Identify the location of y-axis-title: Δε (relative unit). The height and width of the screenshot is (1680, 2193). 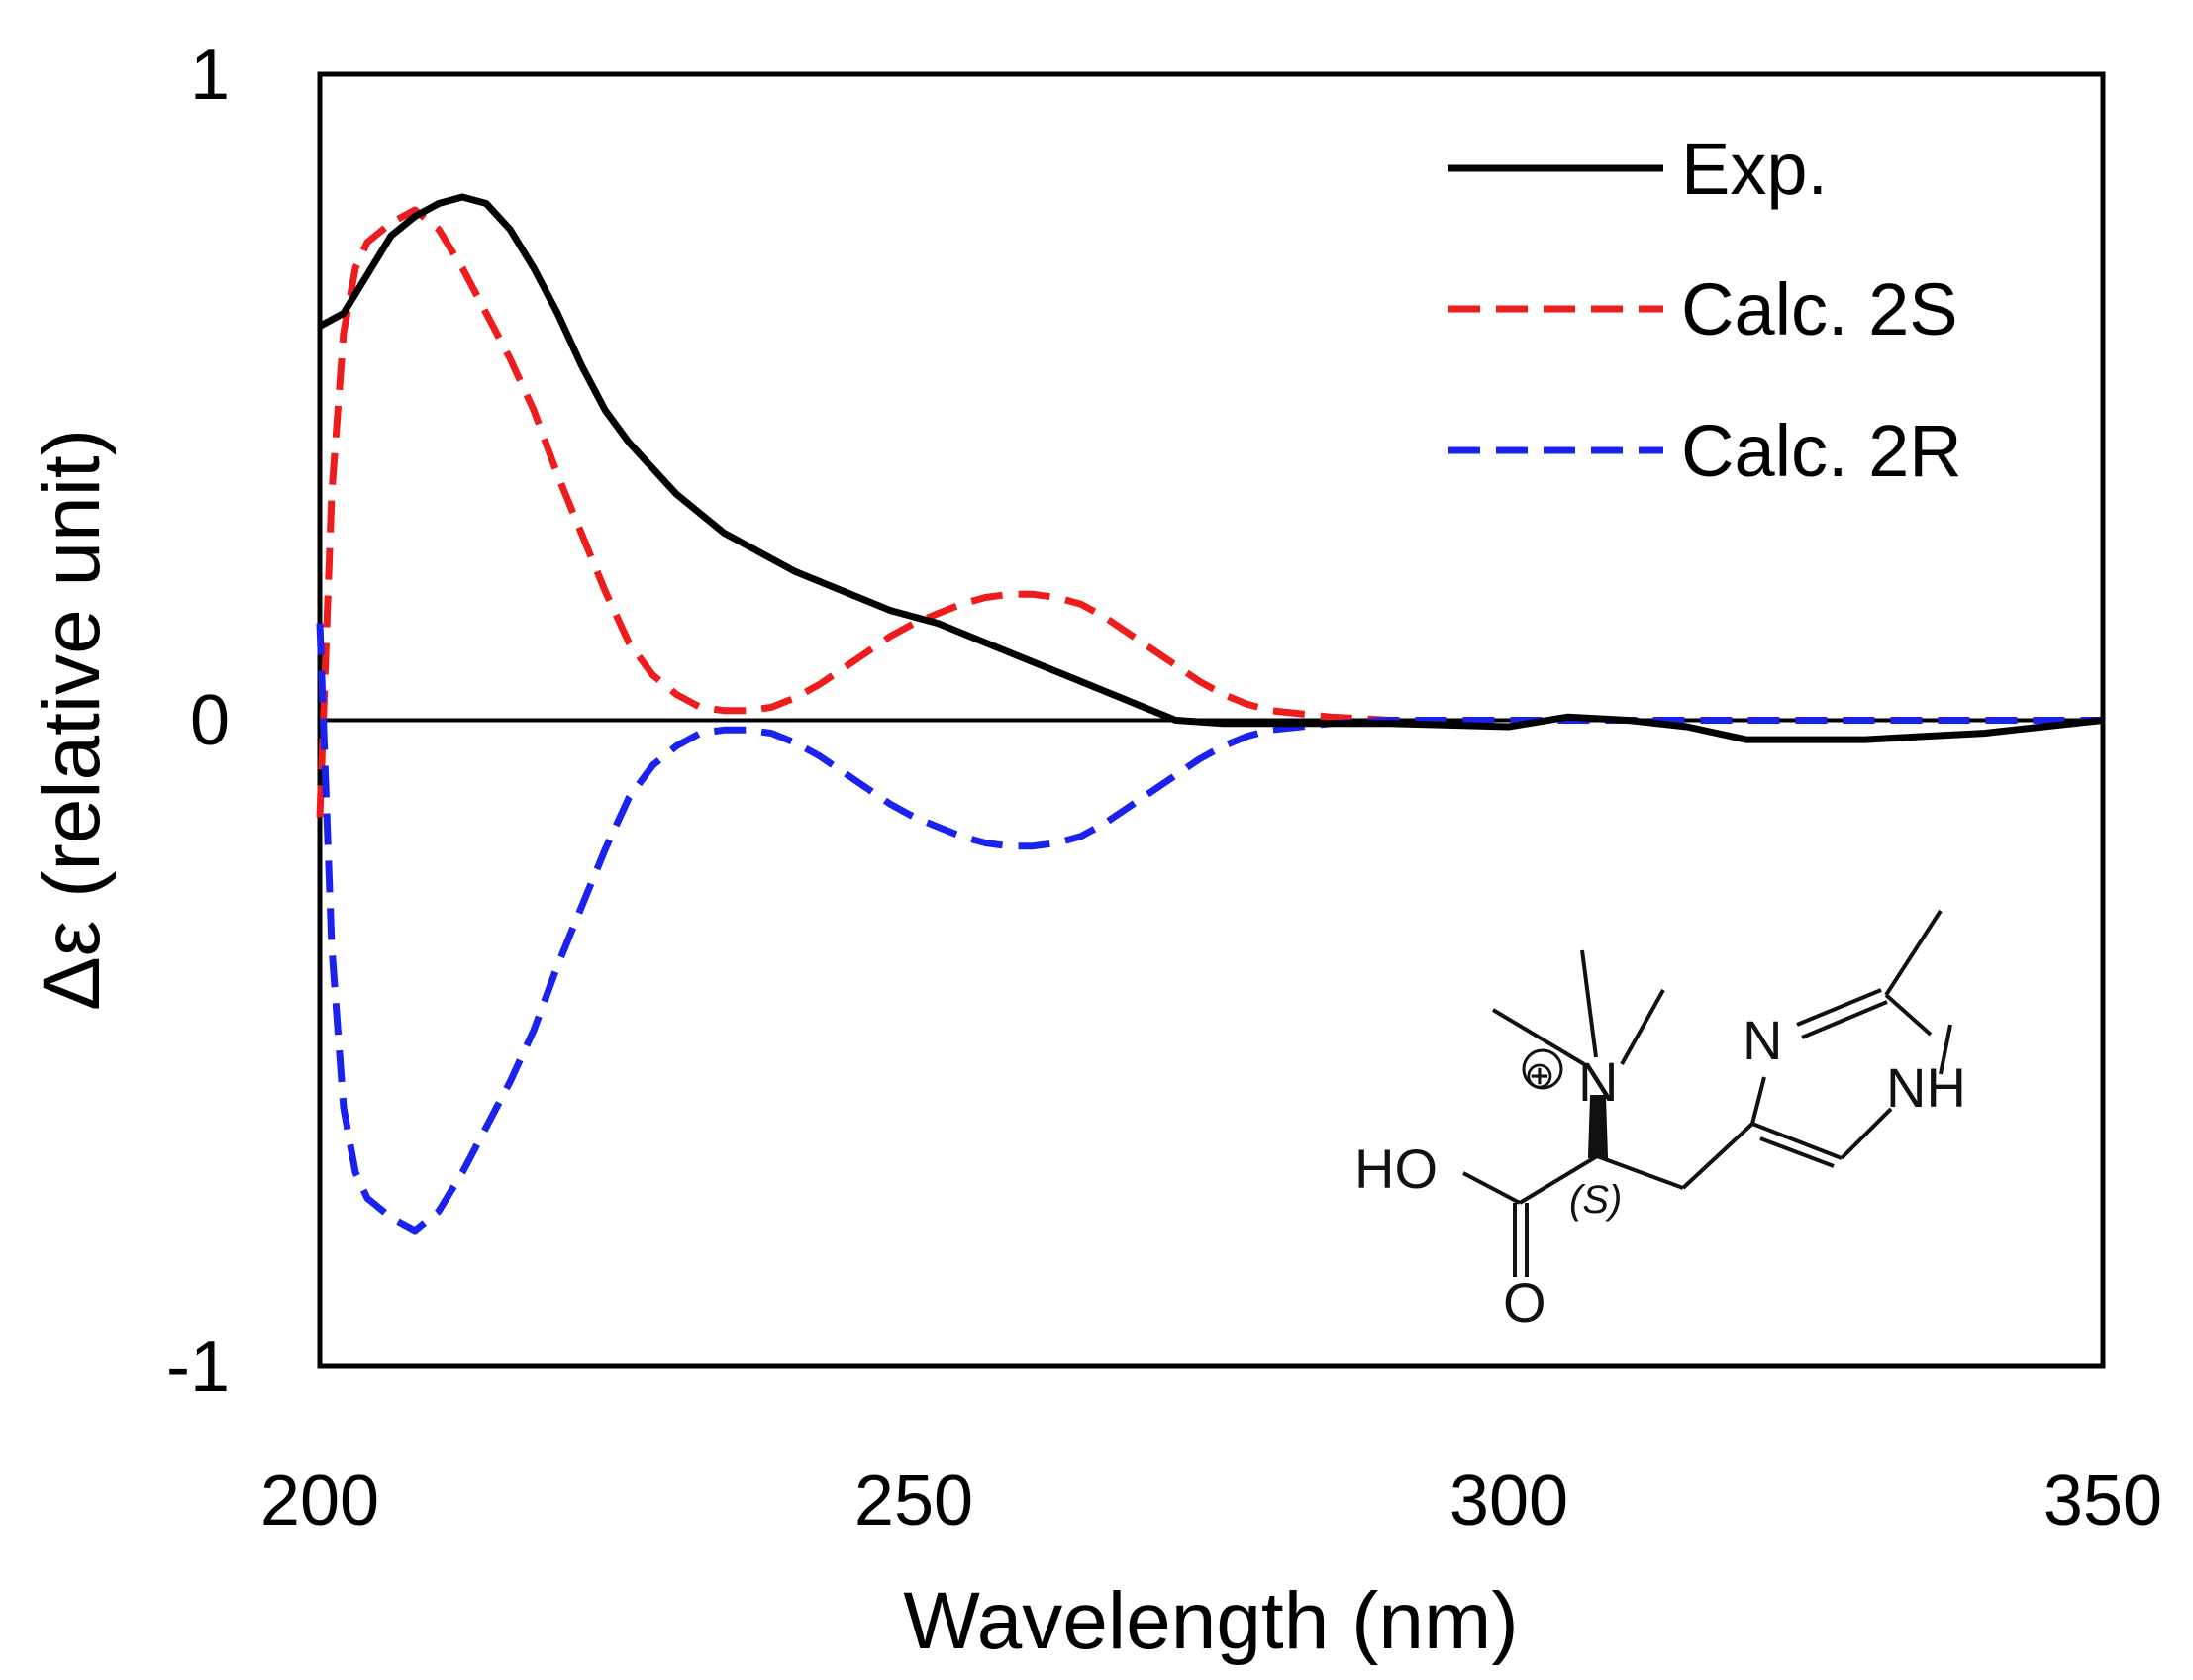
(72, 720).